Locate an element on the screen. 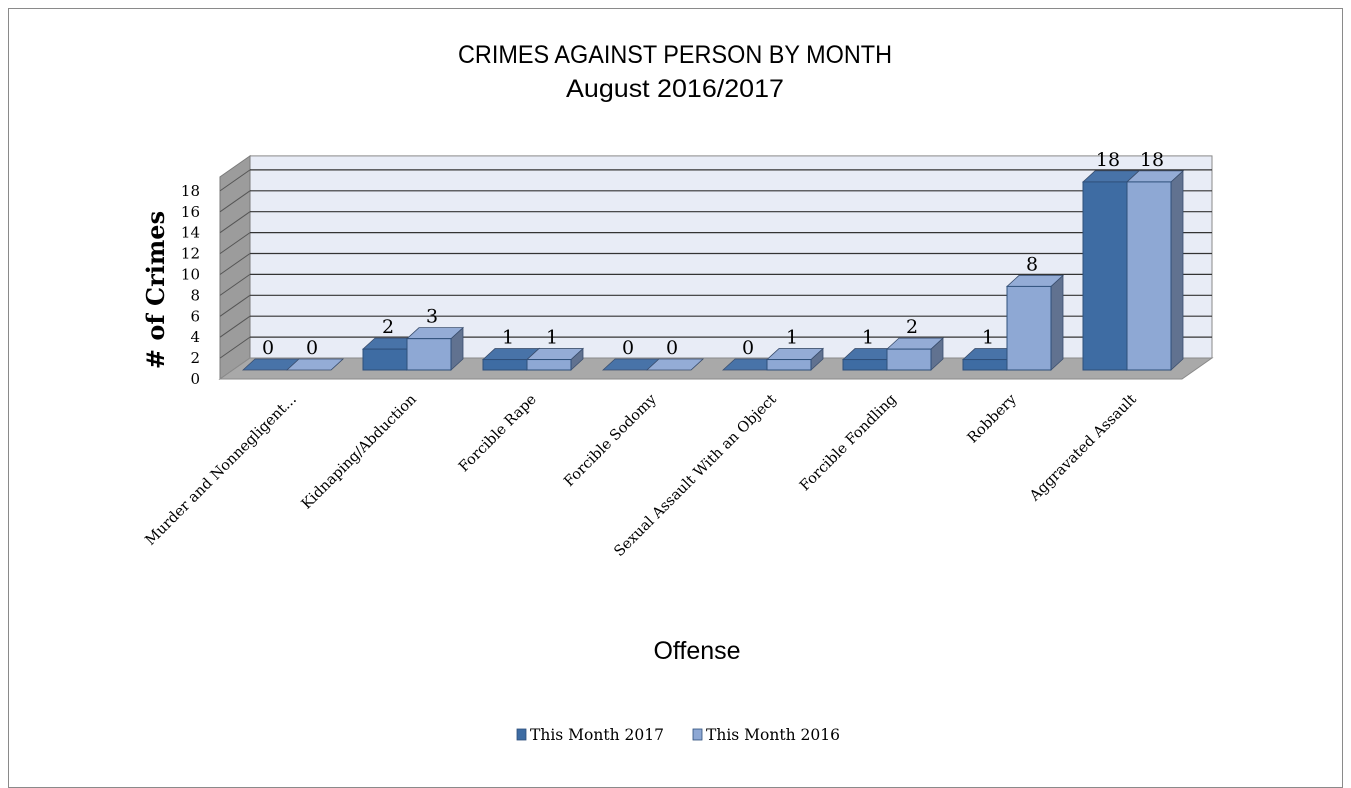  y-axis-title: # of Crimes is located at coordinates (155, 290).